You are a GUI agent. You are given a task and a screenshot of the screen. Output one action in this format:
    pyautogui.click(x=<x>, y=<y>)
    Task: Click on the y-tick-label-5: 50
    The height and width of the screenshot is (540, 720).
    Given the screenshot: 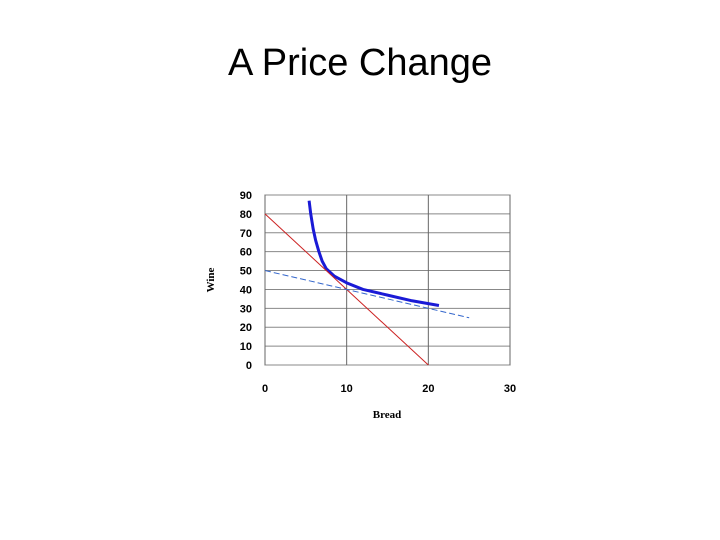 What is the action you would take?
    pyautogui.click(x=246, y=272)
    